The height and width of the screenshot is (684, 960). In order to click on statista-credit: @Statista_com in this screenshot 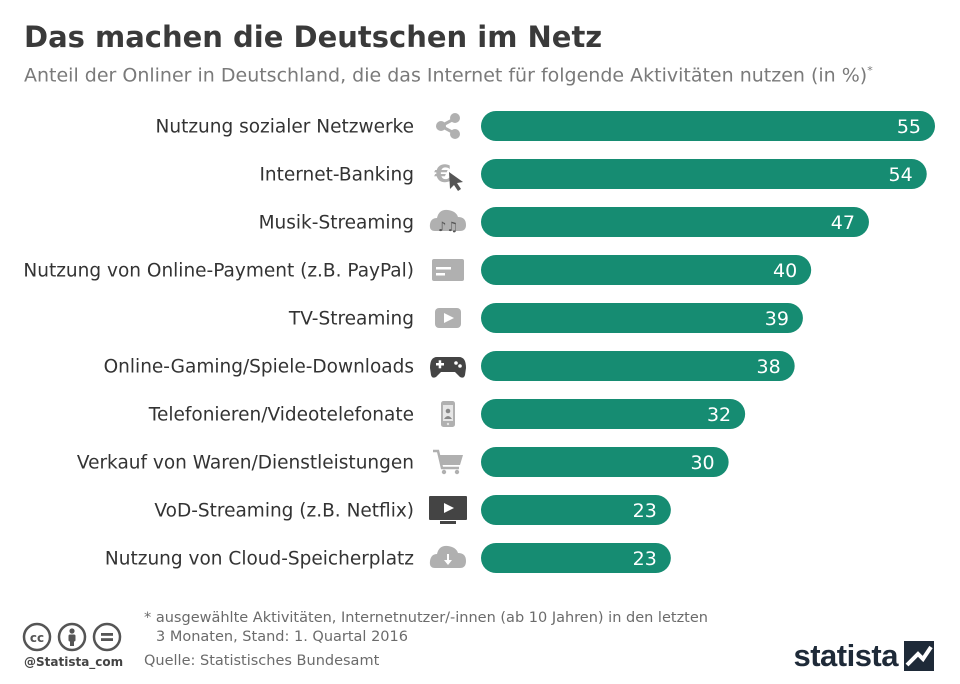, I will do `click(74, 662)`.